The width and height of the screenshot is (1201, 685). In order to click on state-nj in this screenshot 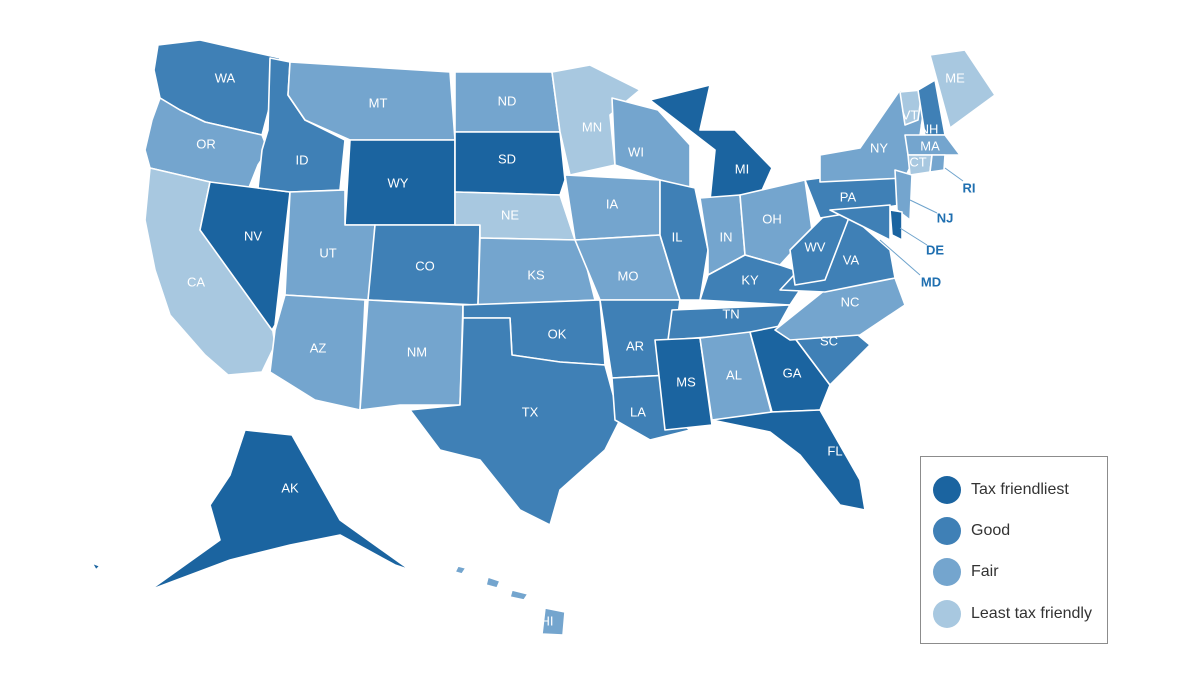, I will do `click(903, 195)`.